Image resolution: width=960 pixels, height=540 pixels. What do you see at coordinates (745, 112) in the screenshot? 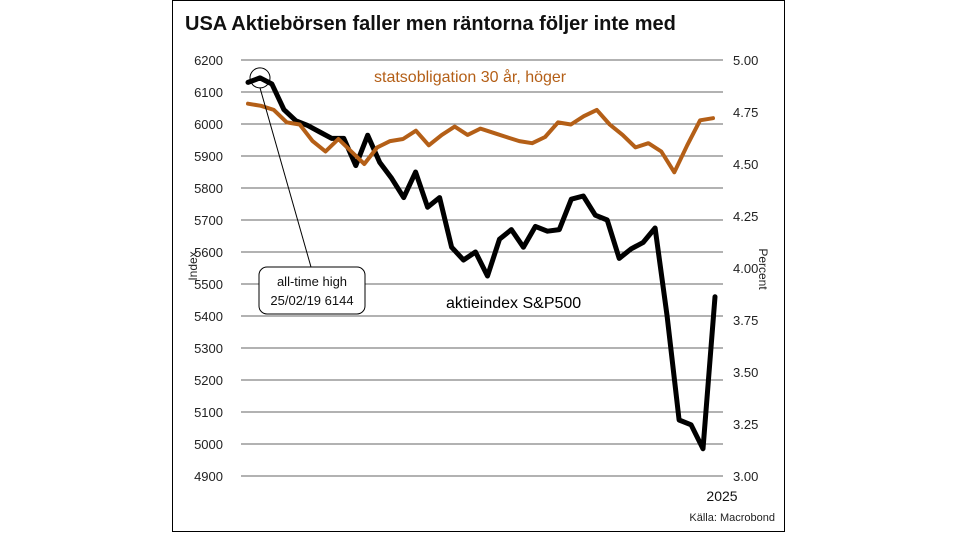
I see `y-right-tick-label: 4.75` at bounding box center [745, 112].